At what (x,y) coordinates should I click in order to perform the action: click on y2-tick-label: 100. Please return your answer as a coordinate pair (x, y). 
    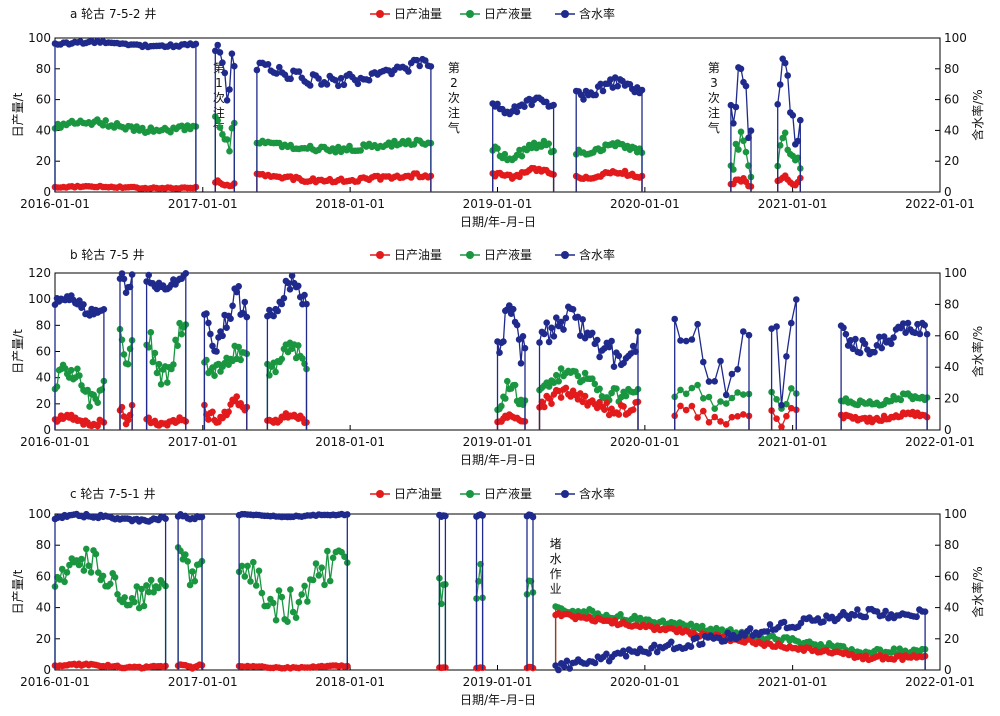
    Looking at the image, I should click on (955, 38).